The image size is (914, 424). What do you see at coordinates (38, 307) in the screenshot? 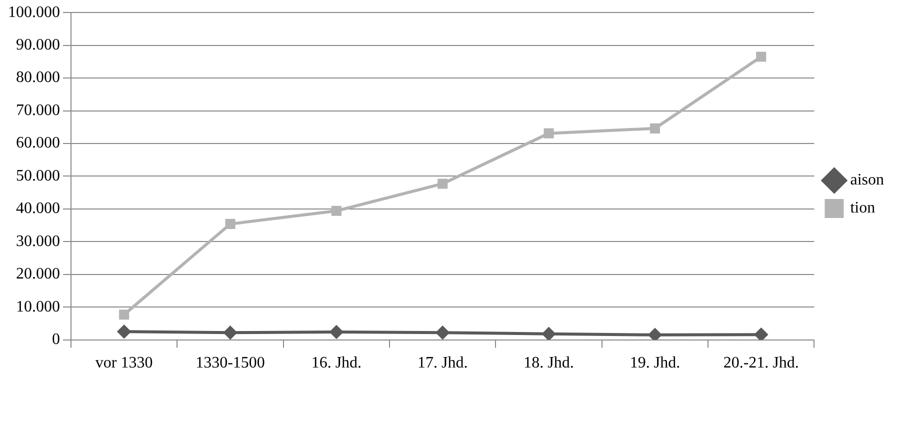
I see `y-tick-label: 10.000` at bounding box center [38, 307].